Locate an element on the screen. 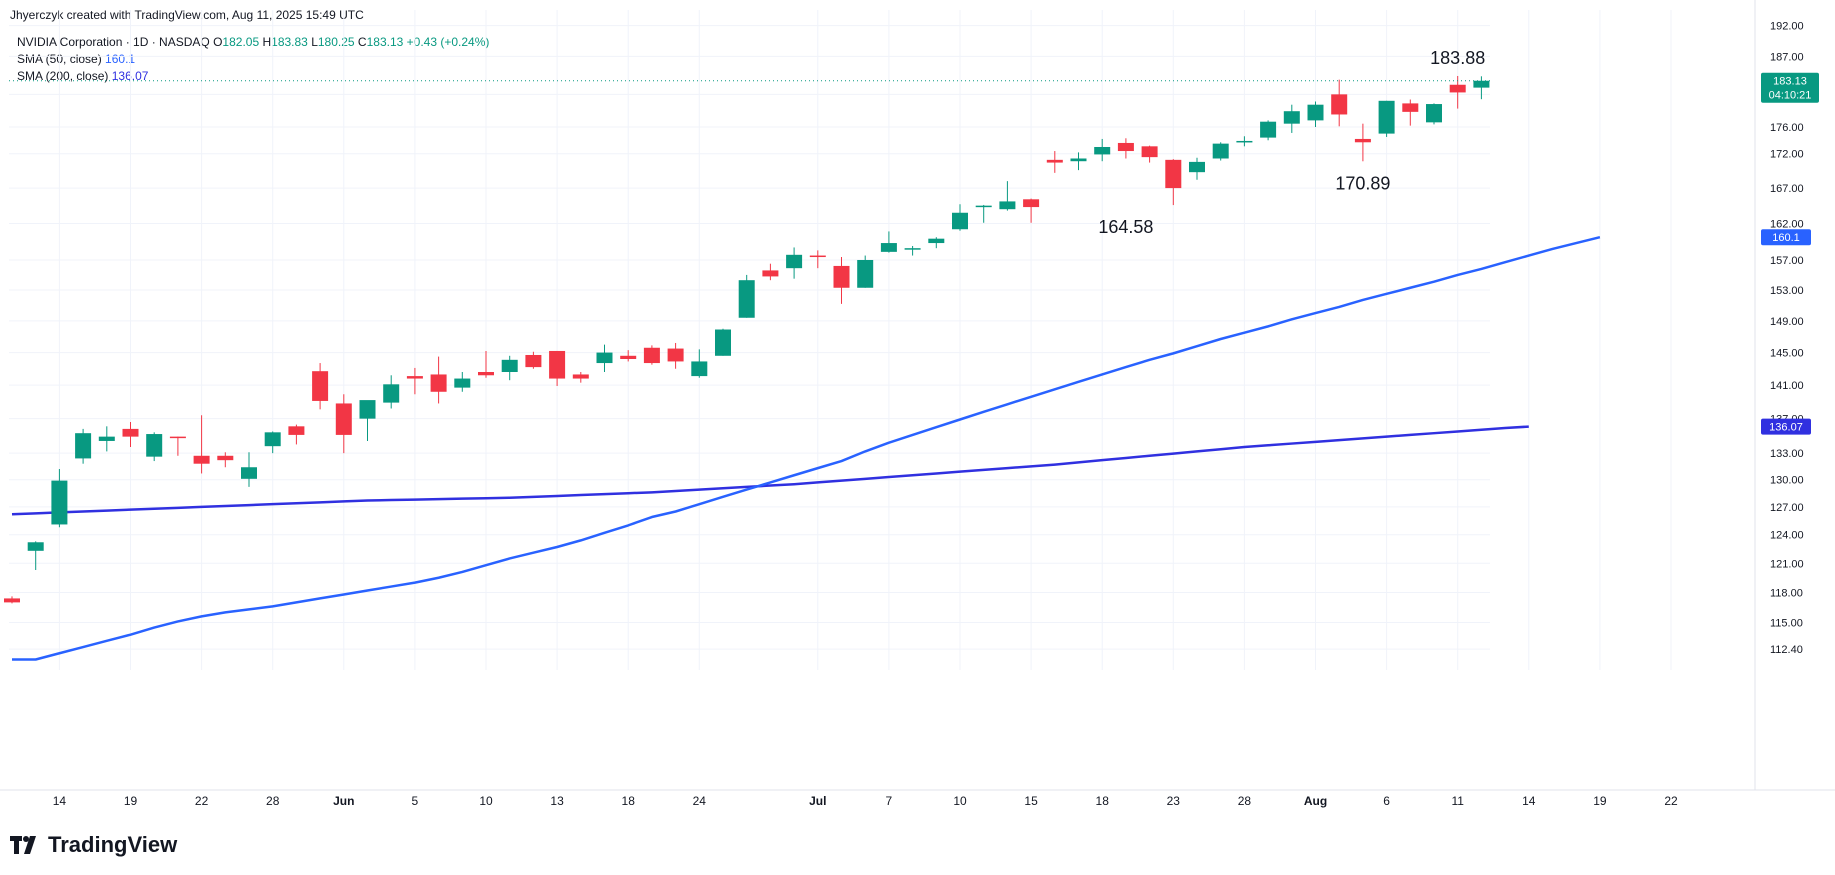 This screenshot has height=875, width=1835. legend-symbol: NVIDIA Corporation · 1D · NASDAQ is located at coordinates (113, 42).